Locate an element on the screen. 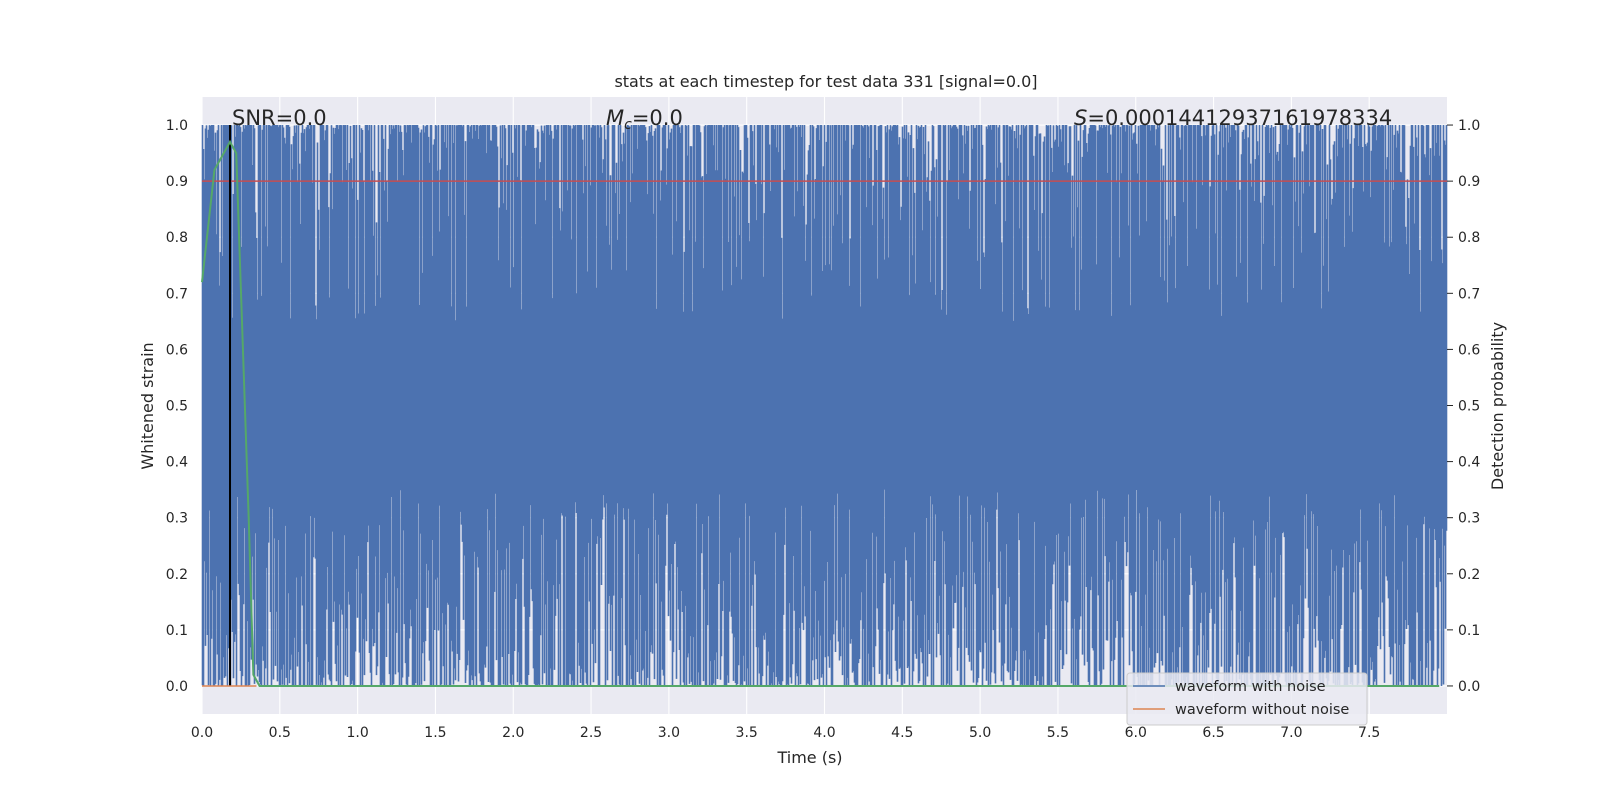  y-tick-label-right: 0.3 is located at coordinates (1469, 519).